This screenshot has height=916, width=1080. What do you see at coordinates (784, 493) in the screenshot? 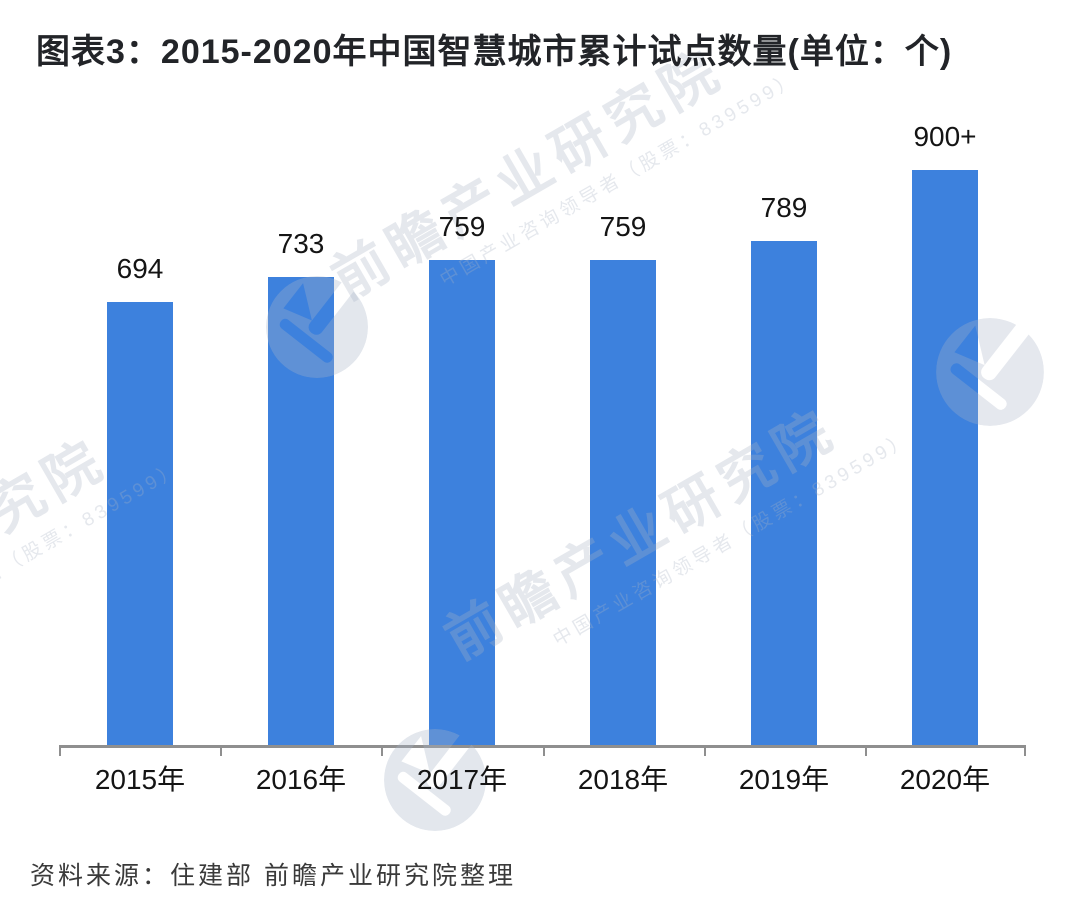
I see `bar-2019年` at bounding box center [784, 493].